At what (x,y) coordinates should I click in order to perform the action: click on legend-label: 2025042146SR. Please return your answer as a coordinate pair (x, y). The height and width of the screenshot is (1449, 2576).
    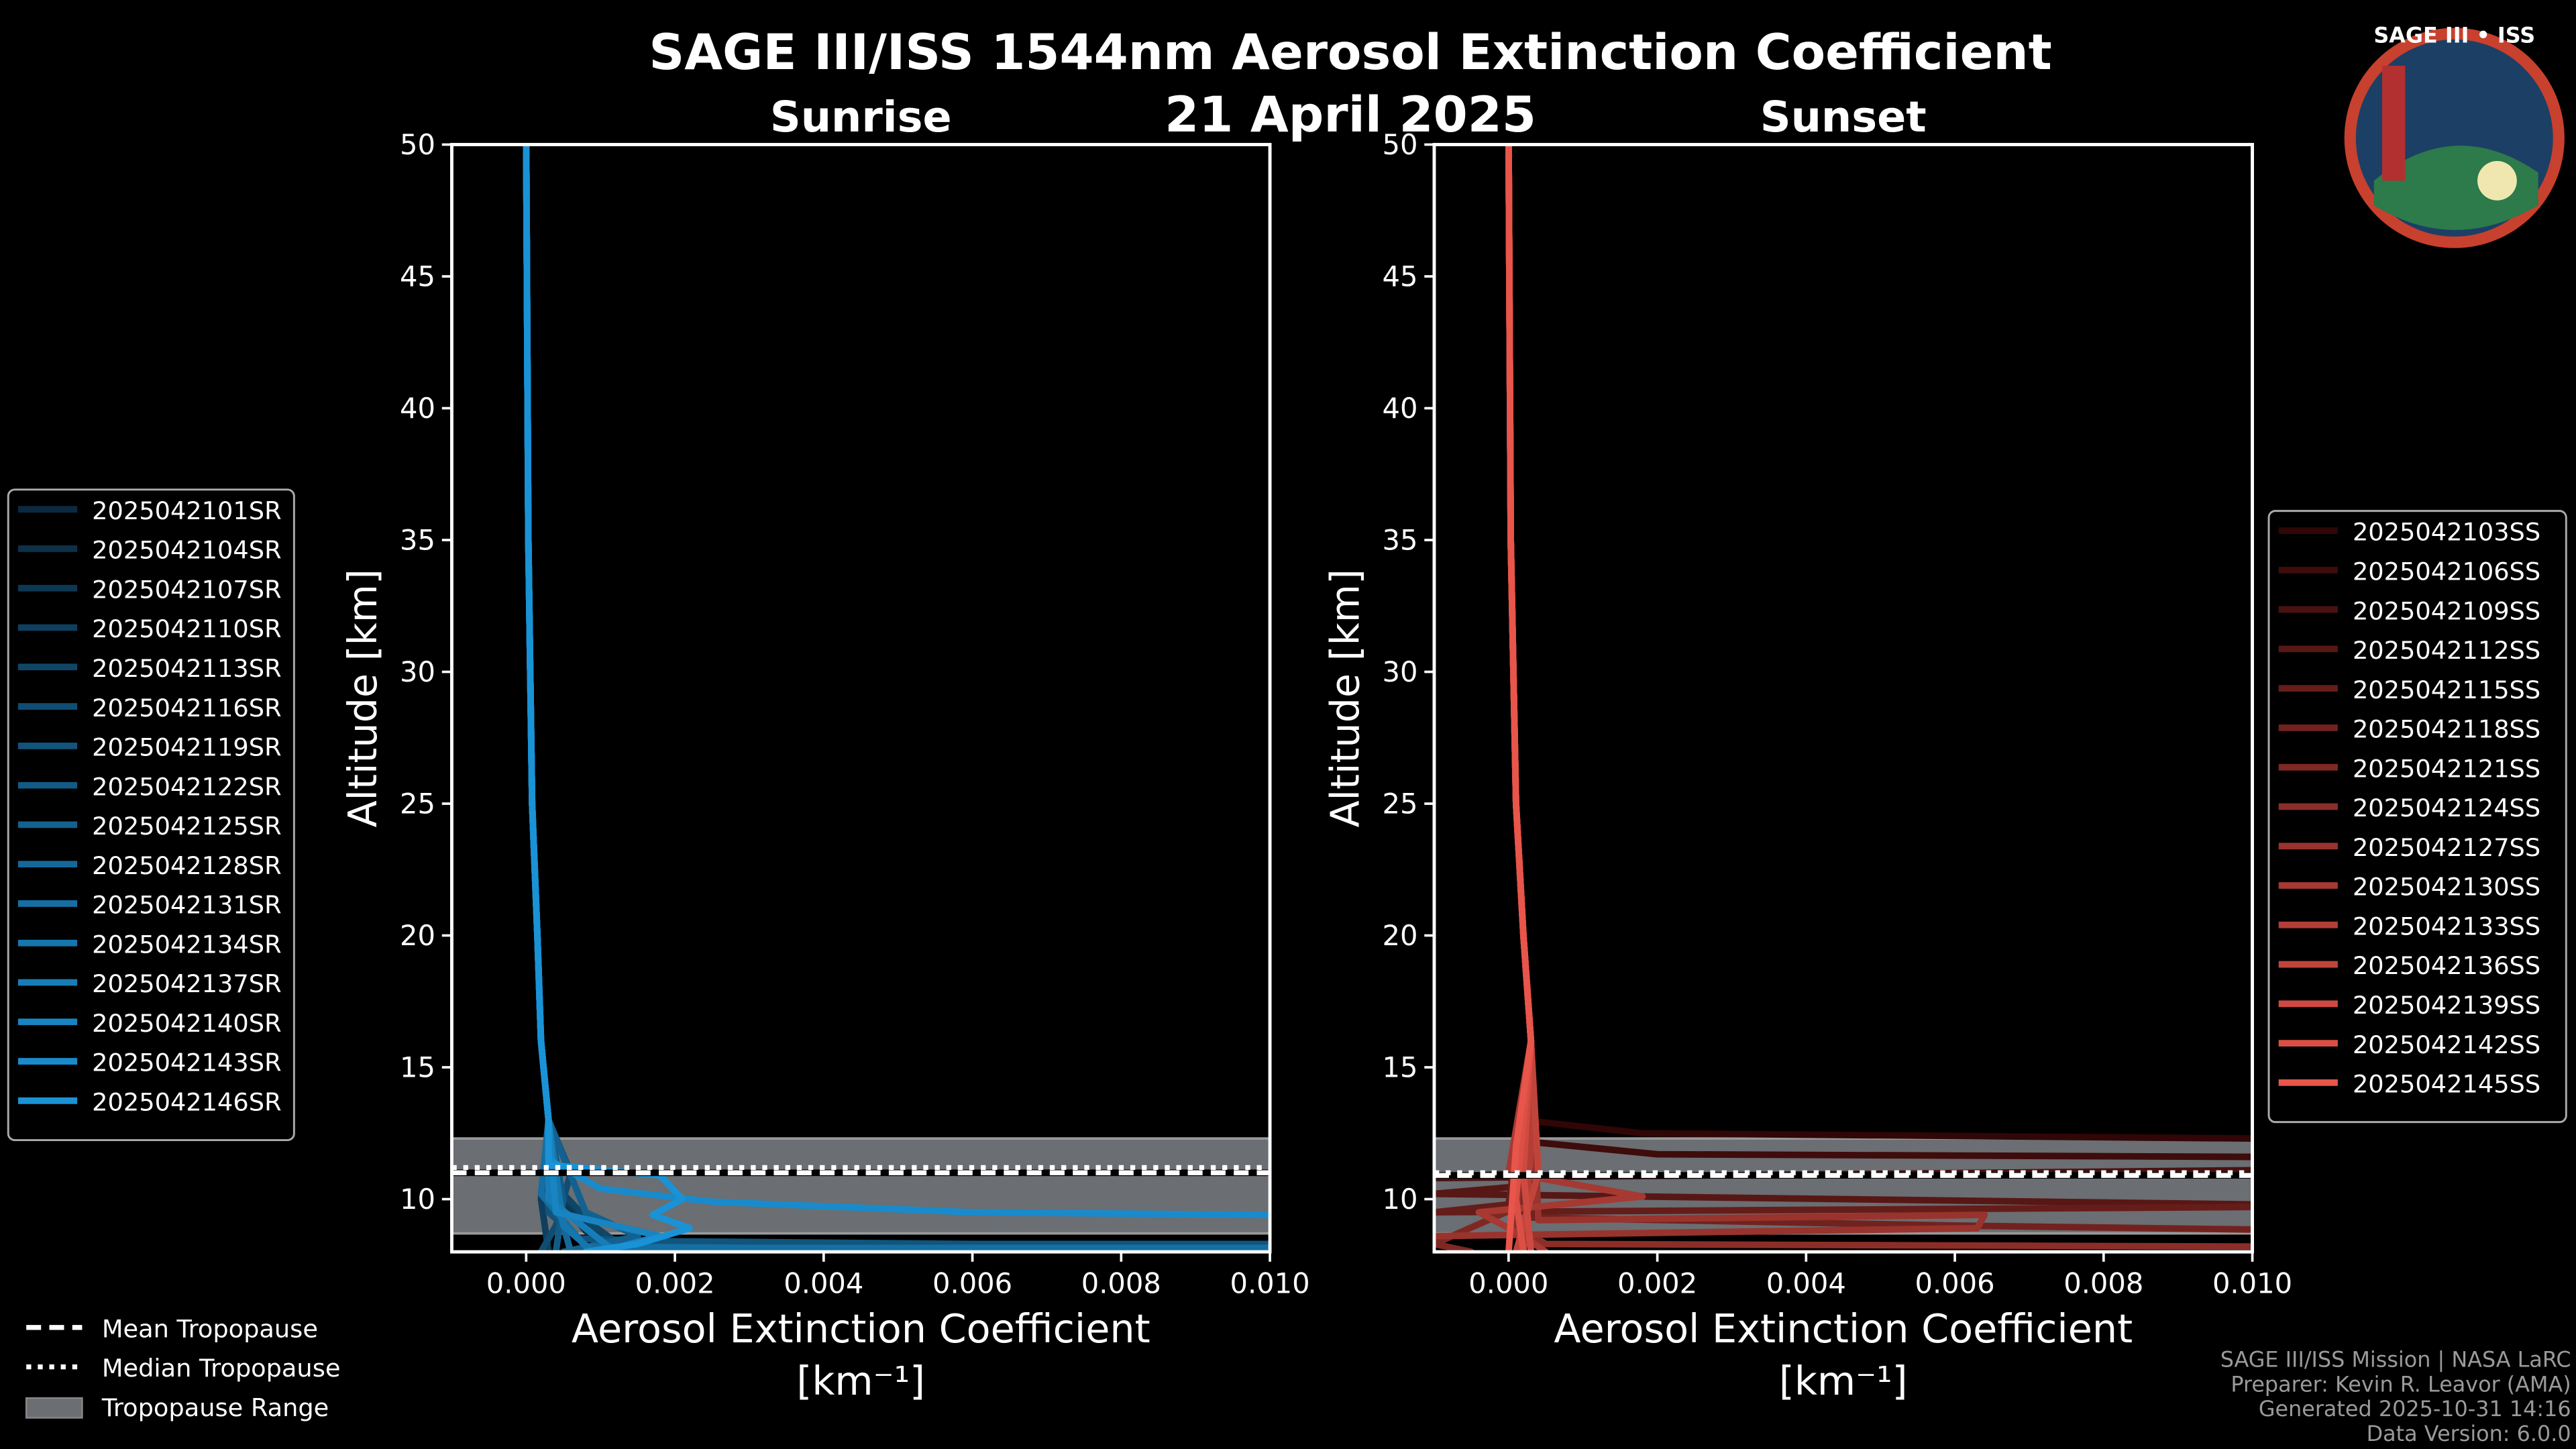
    Looking at the image, I should click on (186, 1102).